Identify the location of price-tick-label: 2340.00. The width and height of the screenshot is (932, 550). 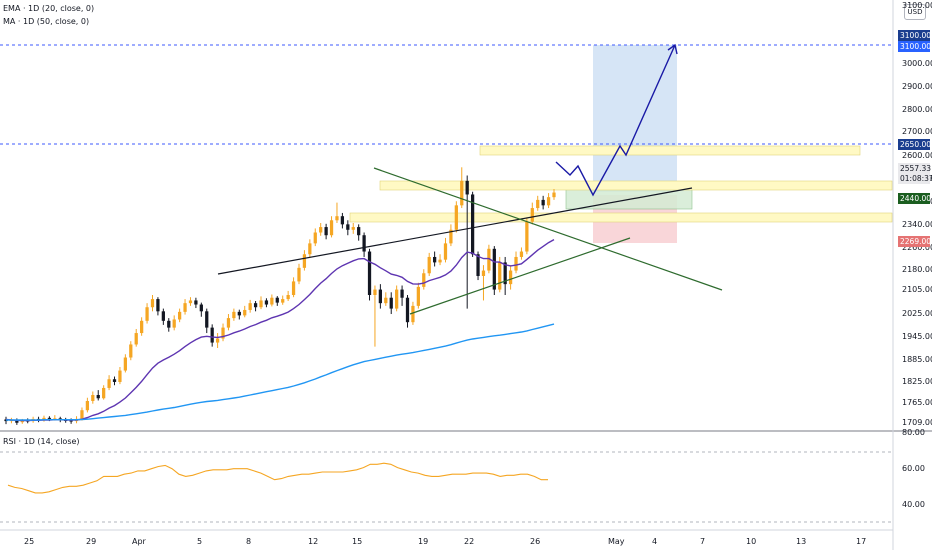
(917, 224).